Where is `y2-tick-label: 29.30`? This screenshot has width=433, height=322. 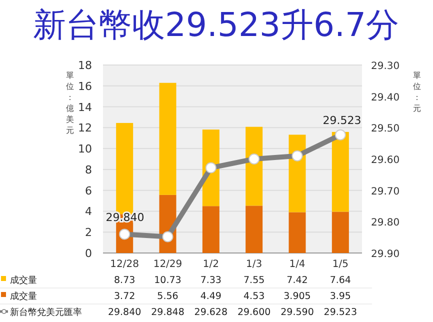
y2-tick-label: 29.30 is located at coordinates (385, 66).